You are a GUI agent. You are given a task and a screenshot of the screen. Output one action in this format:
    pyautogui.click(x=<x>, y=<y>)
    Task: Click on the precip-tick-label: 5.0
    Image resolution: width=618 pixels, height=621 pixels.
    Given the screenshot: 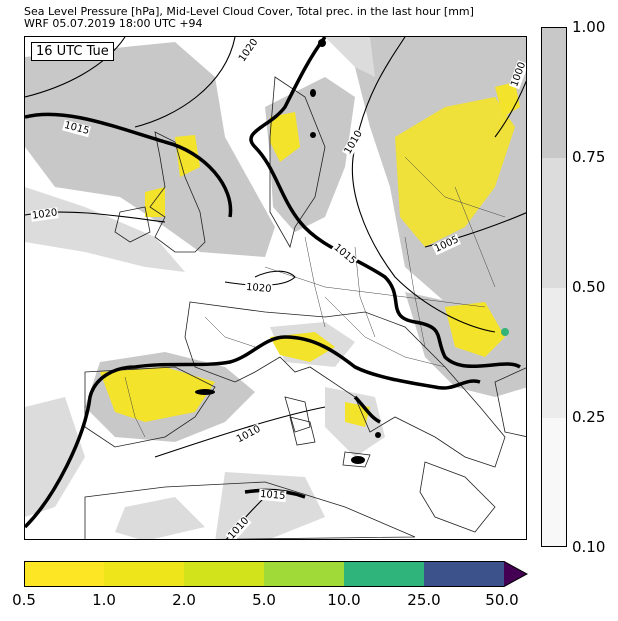 What is the action you would take?
    pyautogui.click(x=264, y=600)
    